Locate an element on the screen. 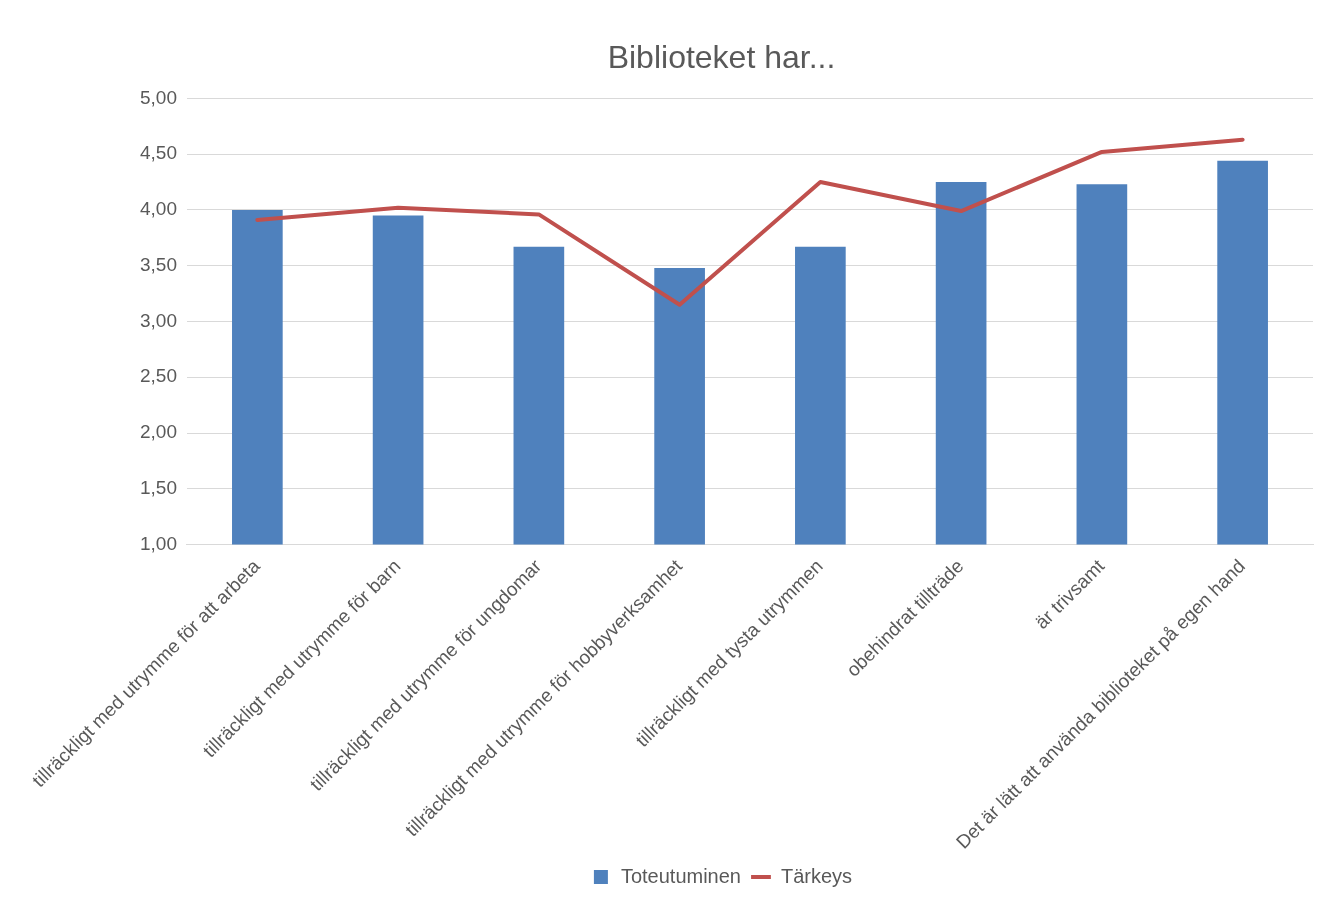 This screenshot has height=907, width=1333. y-tick-label: 2,00 is located at coordinates (158, 432).